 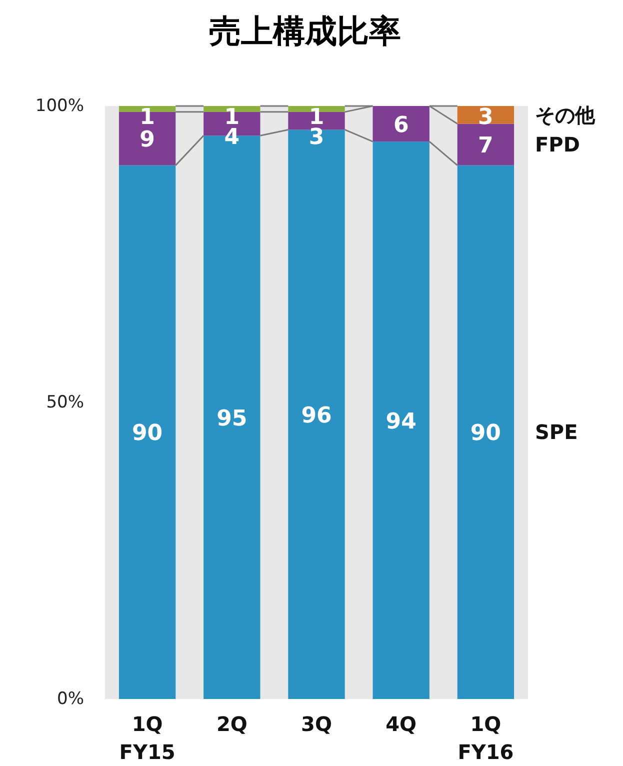 What do you see at coordinates (147, 140) in the screenshot?
I see `data-label: 9` at bounding box center [147, 140].